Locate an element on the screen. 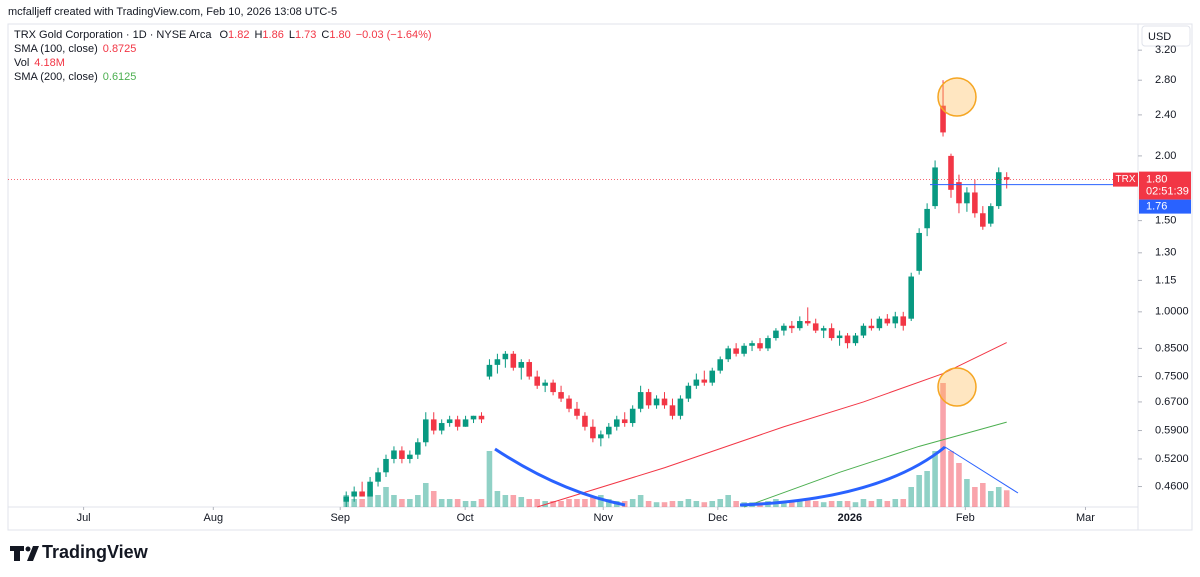  y-tick-label: 1.30 is located at coordinates (1165, 253).